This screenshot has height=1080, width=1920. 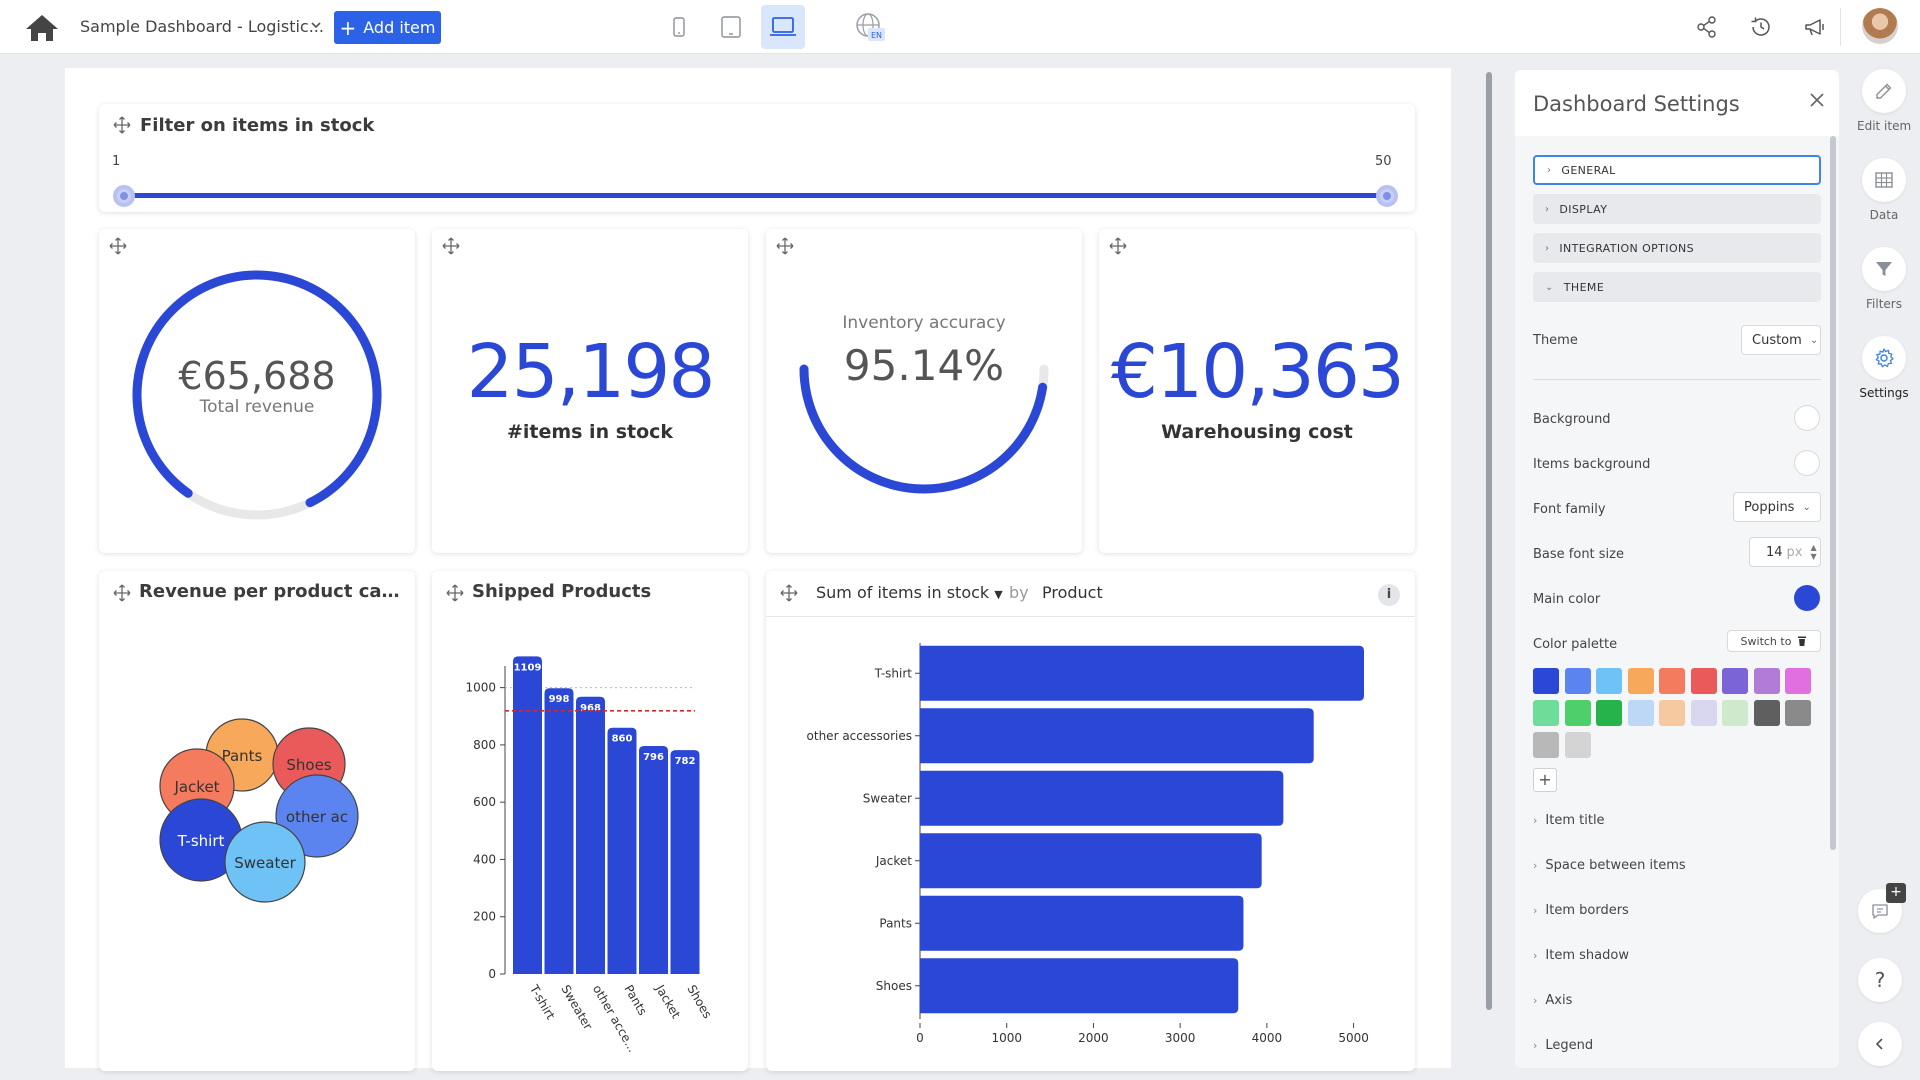 What do you see at coordinates (480, 688) in the screenshot?
I see `y-tick-label: 1000` at bounding box center [480, 688].